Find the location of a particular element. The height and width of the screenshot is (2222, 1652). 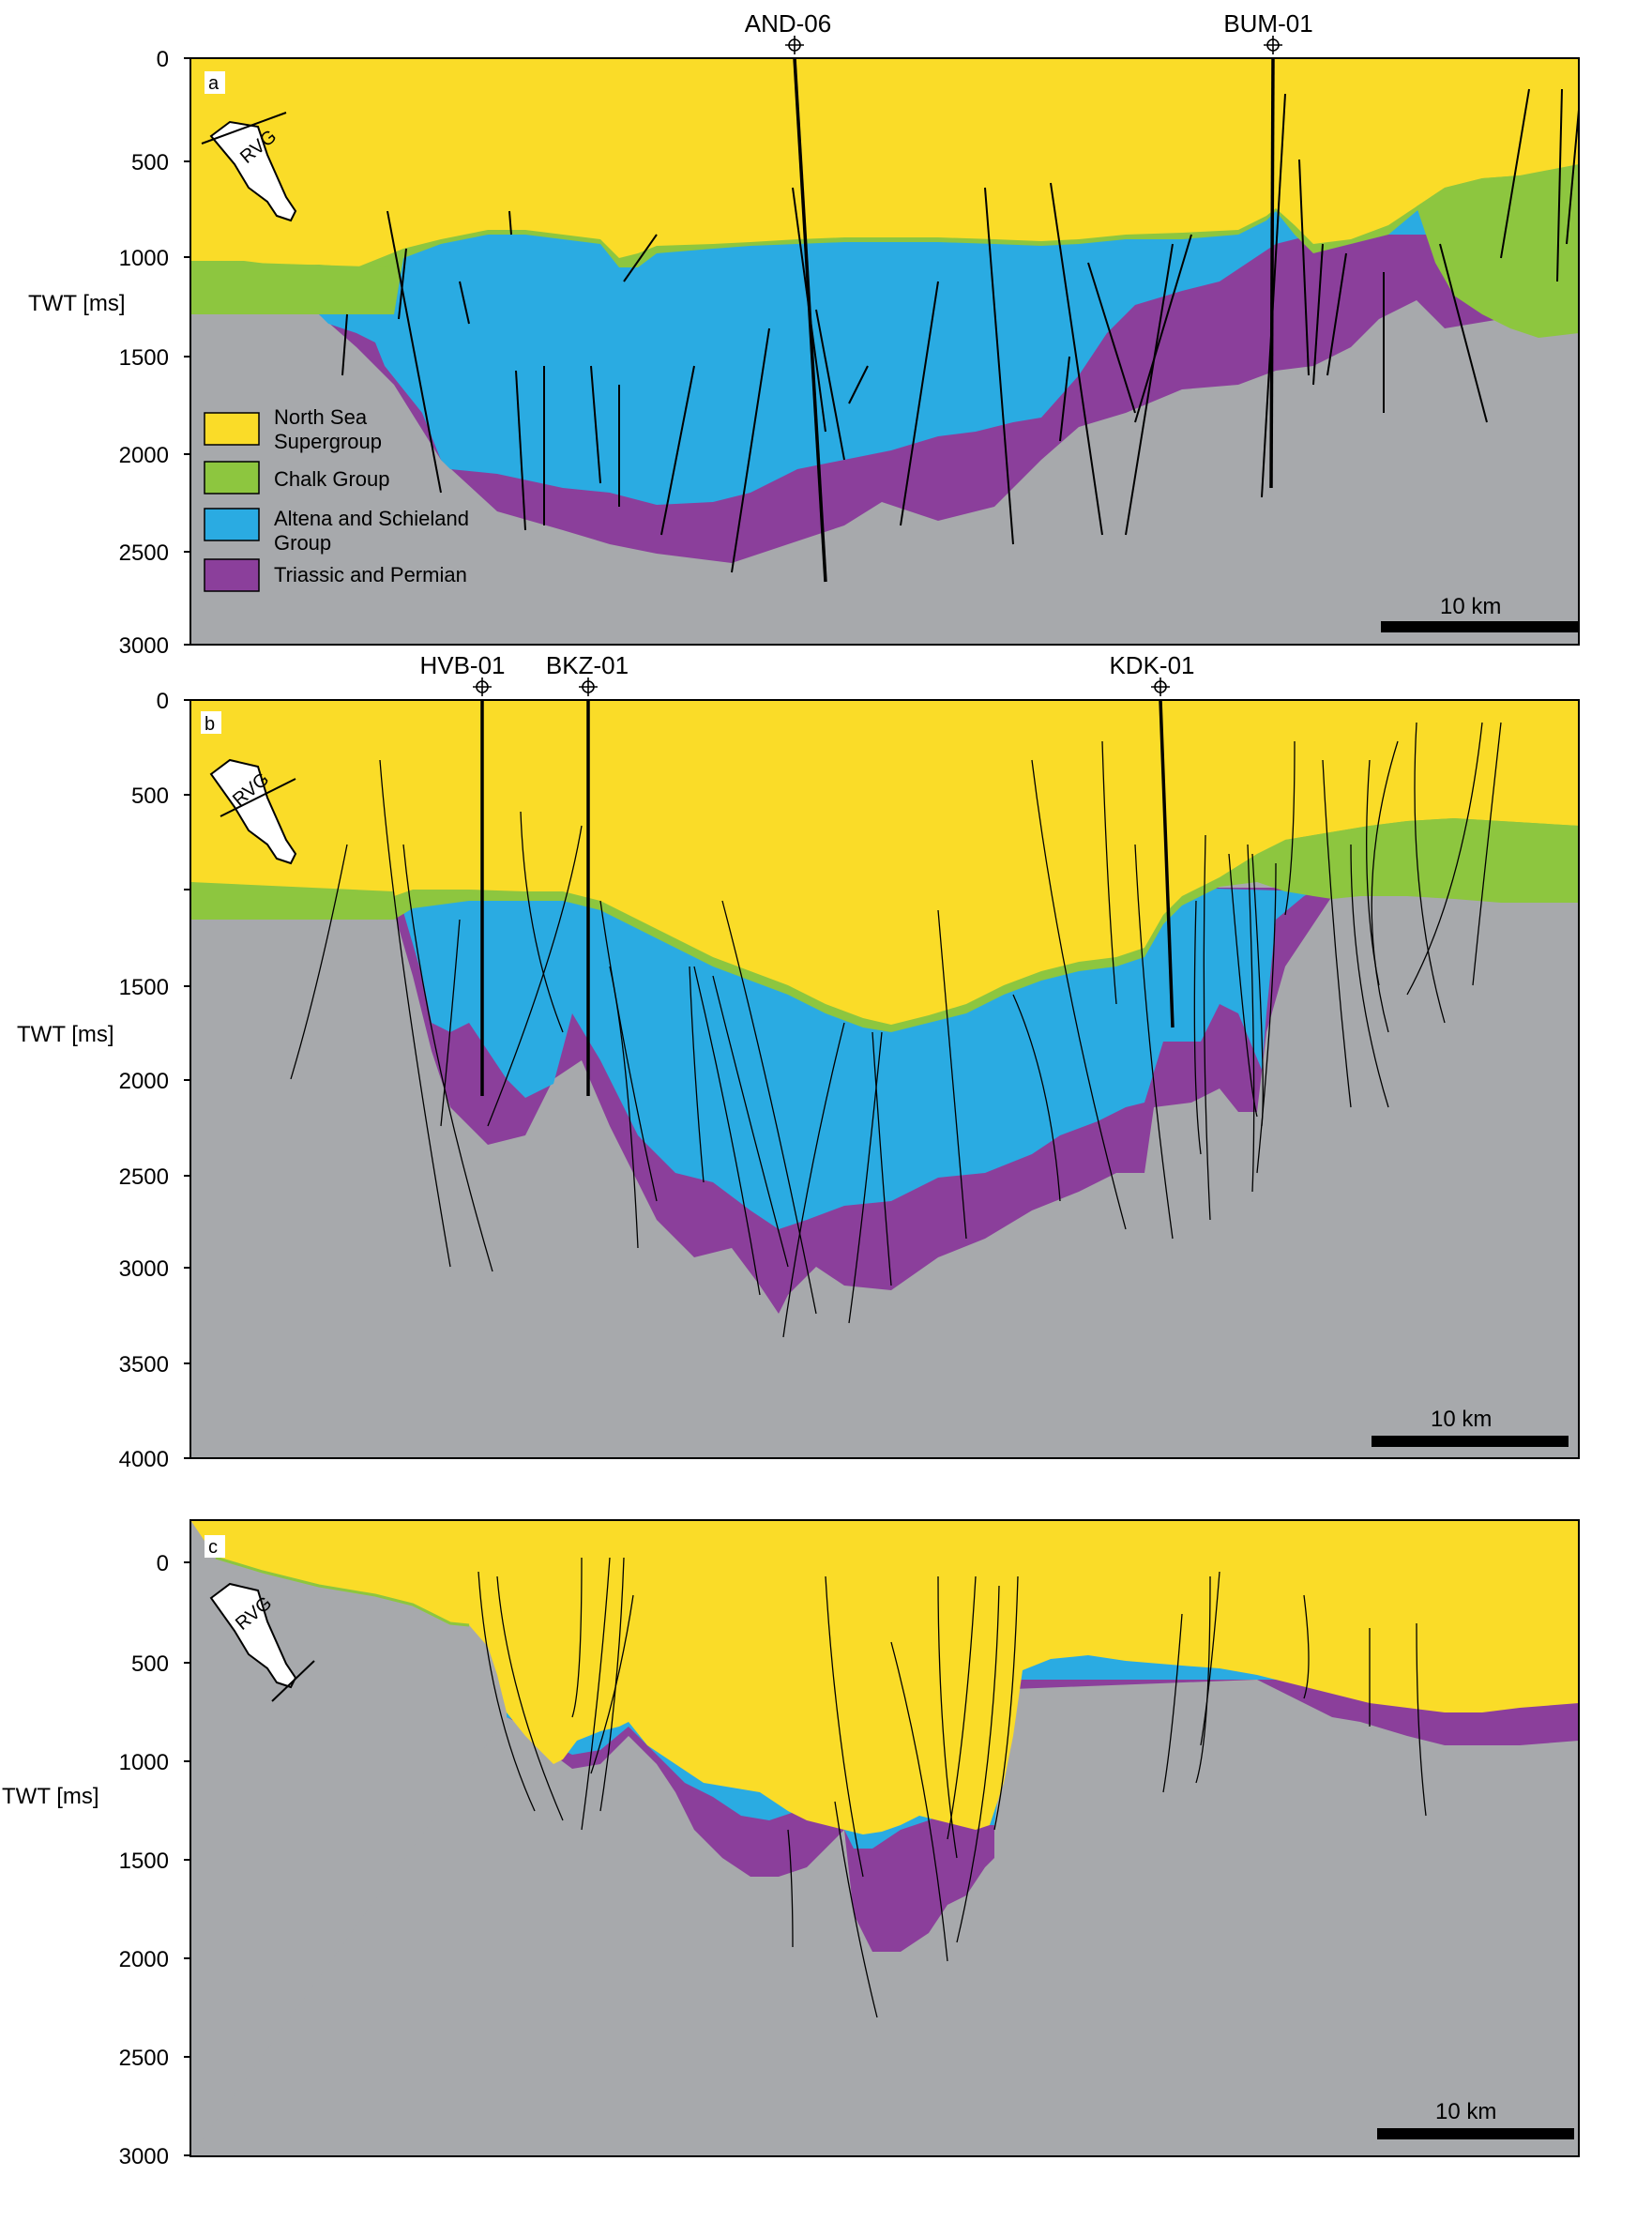

panel-a-label: a is located at coordinates (214, 83).